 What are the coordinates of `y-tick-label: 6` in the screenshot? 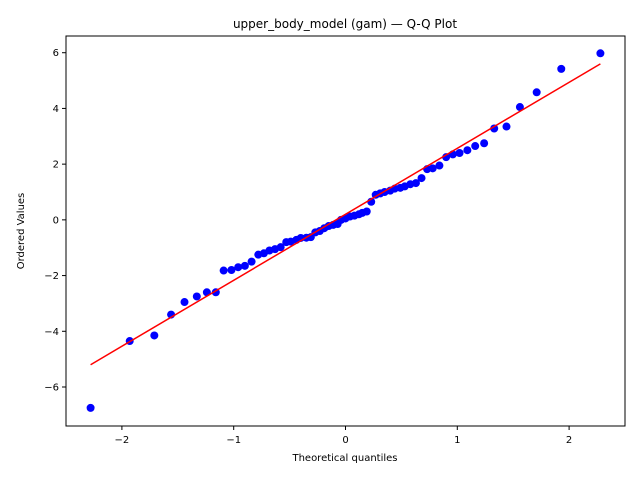 It's located at (56, 53).